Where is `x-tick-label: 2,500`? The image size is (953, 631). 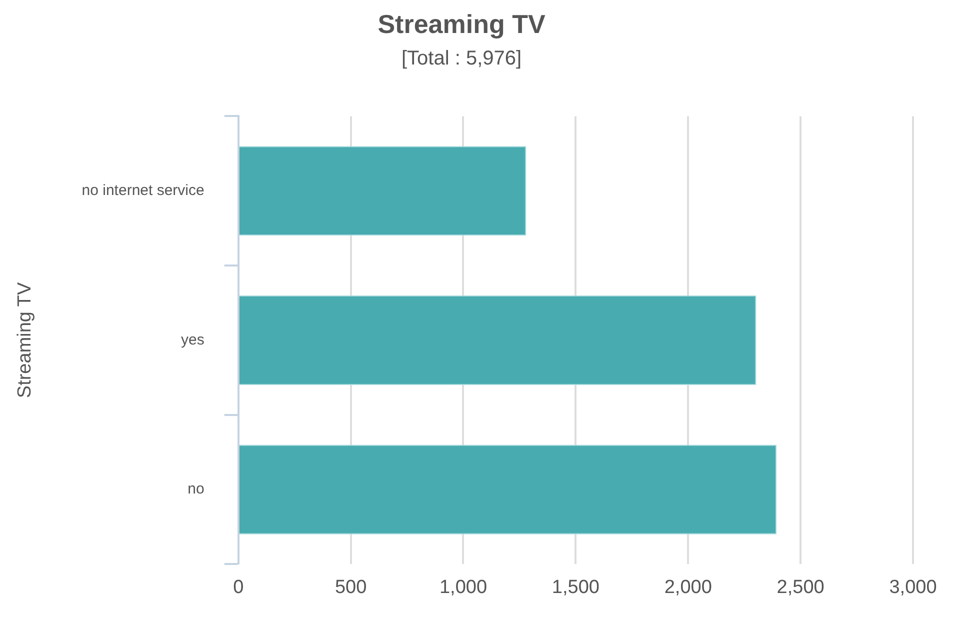 x-tick-label: 2,500 is located at coordinates (800, 587).